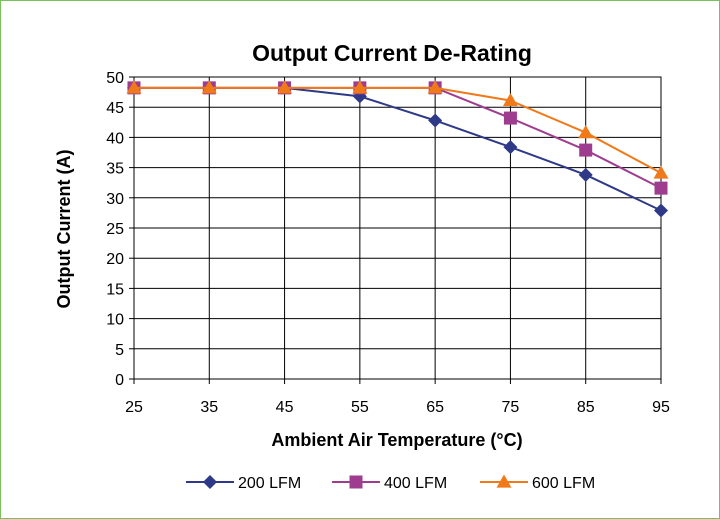 The width and height of the screenshot is (720, 519). I want to click on legend-label: 400 LFM, so click(415, 483).